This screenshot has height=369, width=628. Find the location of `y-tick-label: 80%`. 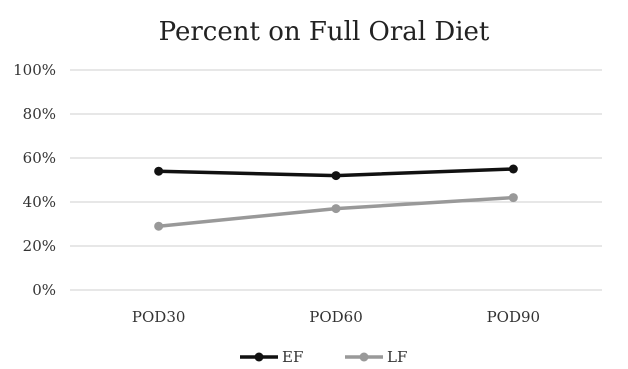

y-tick-label: 80% is located at coordinates (39, 114).